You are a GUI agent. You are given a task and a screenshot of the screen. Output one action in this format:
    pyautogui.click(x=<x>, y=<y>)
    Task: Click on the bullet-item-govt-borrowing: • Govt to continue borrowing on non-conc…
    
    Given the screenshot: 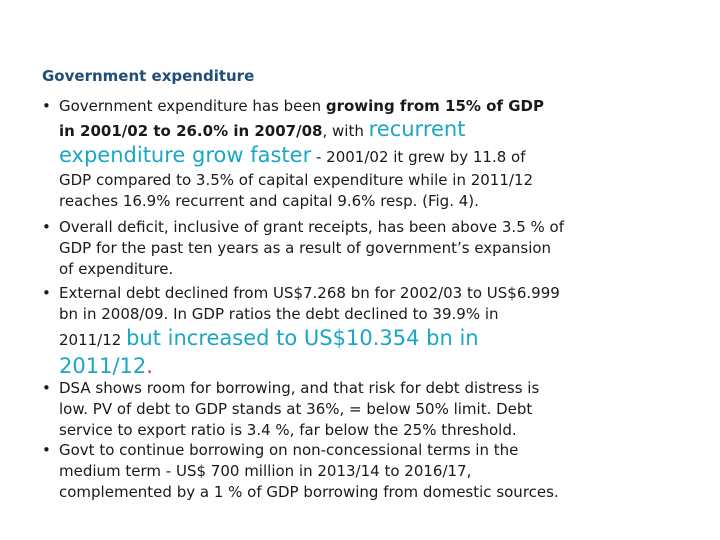 What is the action you would take?
    pyautogui.click(x=300, y=471)
    